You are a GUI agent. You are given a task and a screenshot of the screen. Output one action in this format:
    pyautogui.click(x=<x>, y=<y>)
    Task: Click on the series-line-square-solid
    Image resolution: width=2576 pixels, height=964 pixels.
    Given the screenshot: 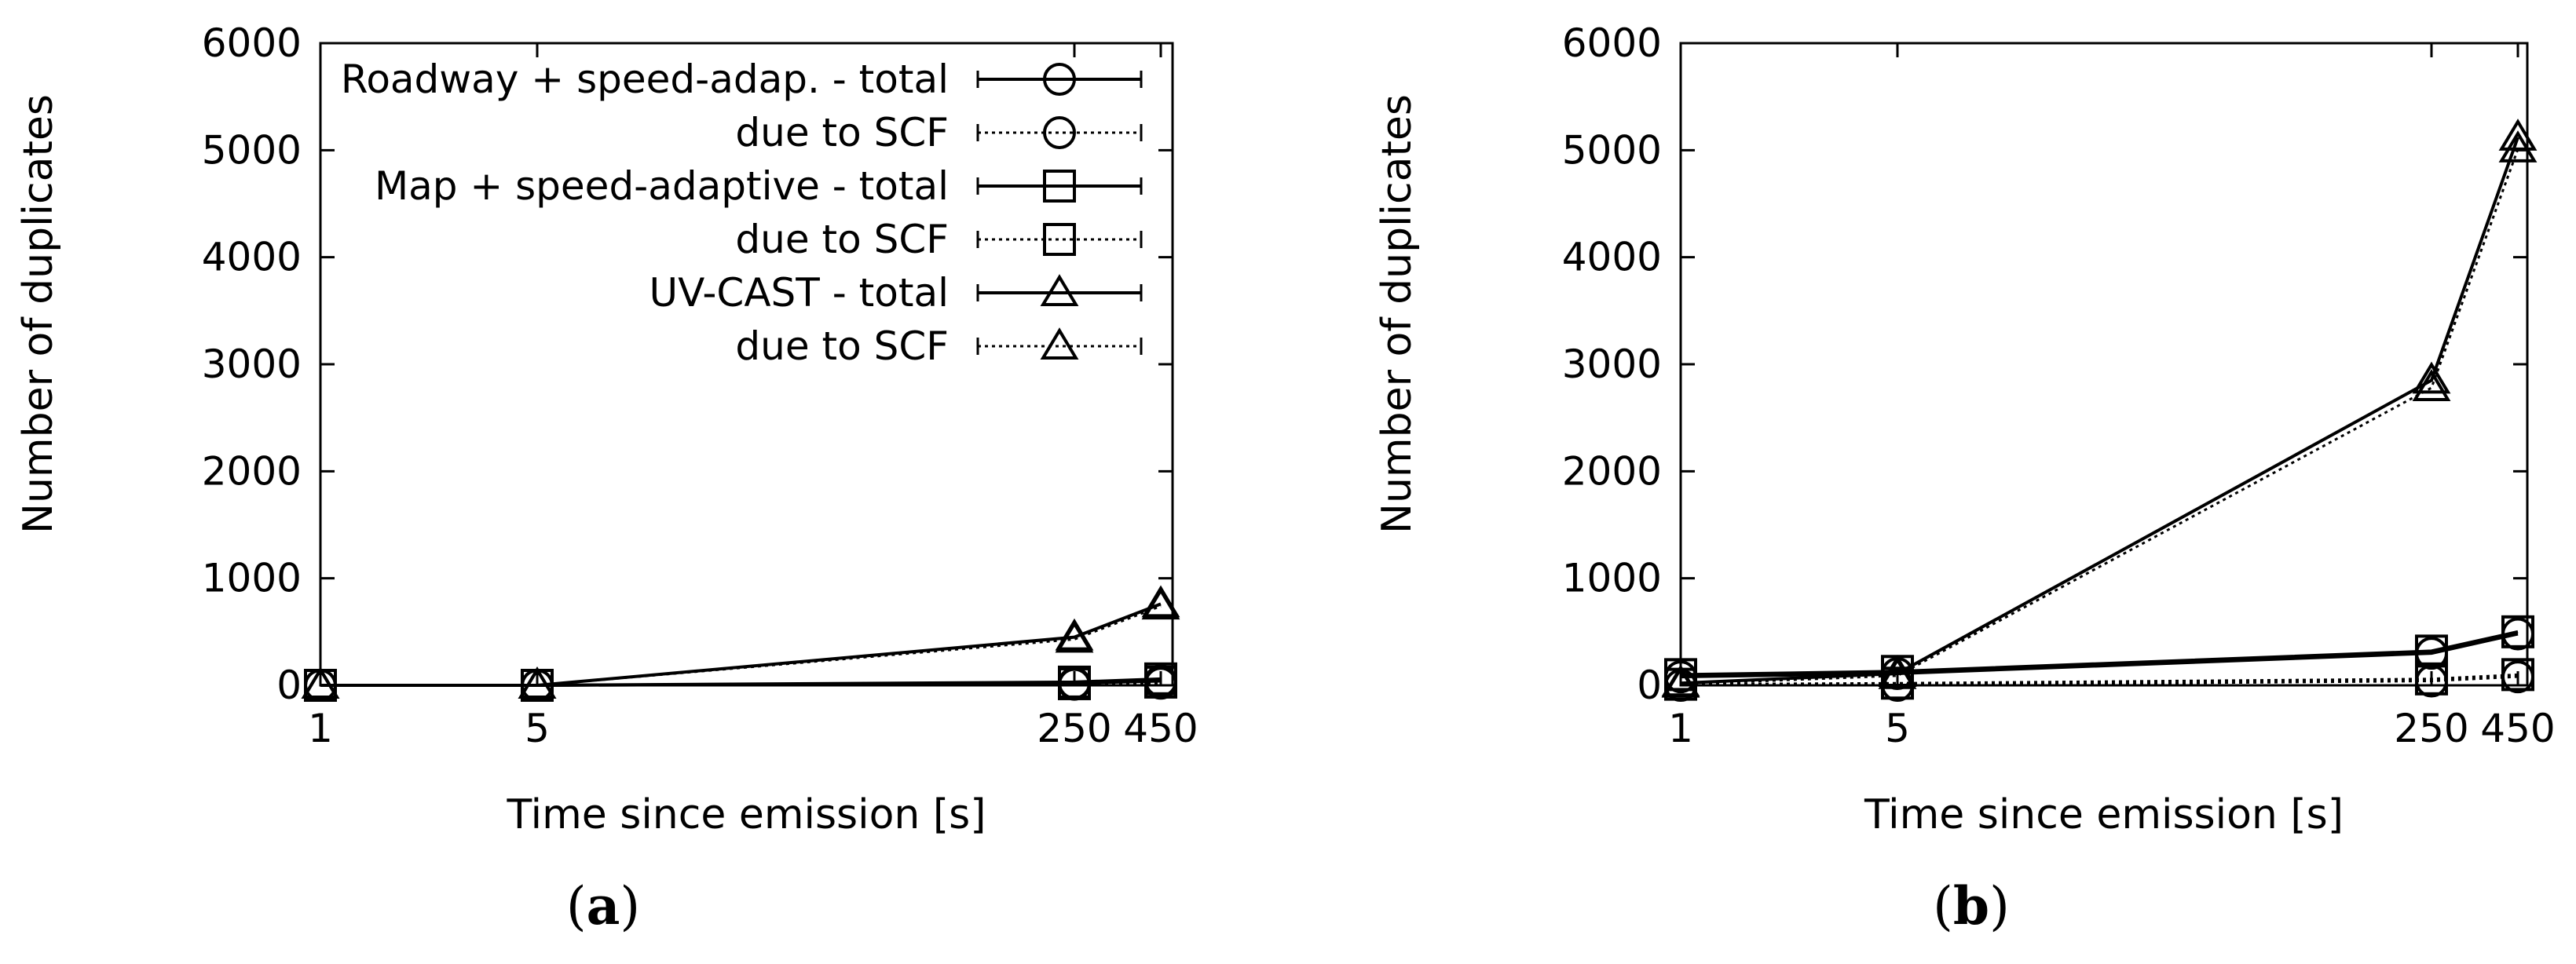 What is the action you would take?
    pyautogui.click(x=2099, y=653)
    